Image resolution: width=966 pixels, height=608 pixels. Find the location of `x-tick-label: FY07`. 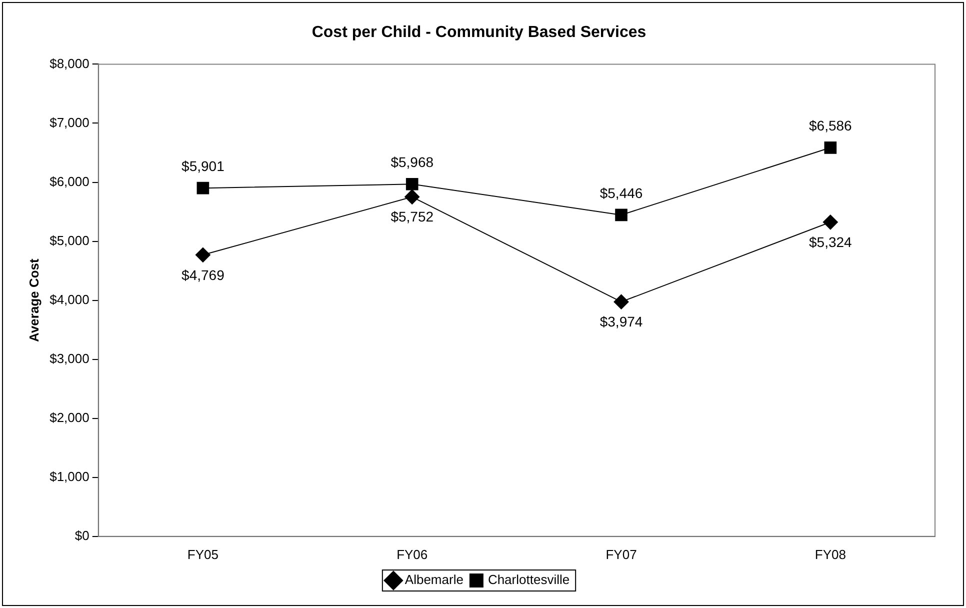

x-tick-label: FY07 is located at coordinates (621, 554).